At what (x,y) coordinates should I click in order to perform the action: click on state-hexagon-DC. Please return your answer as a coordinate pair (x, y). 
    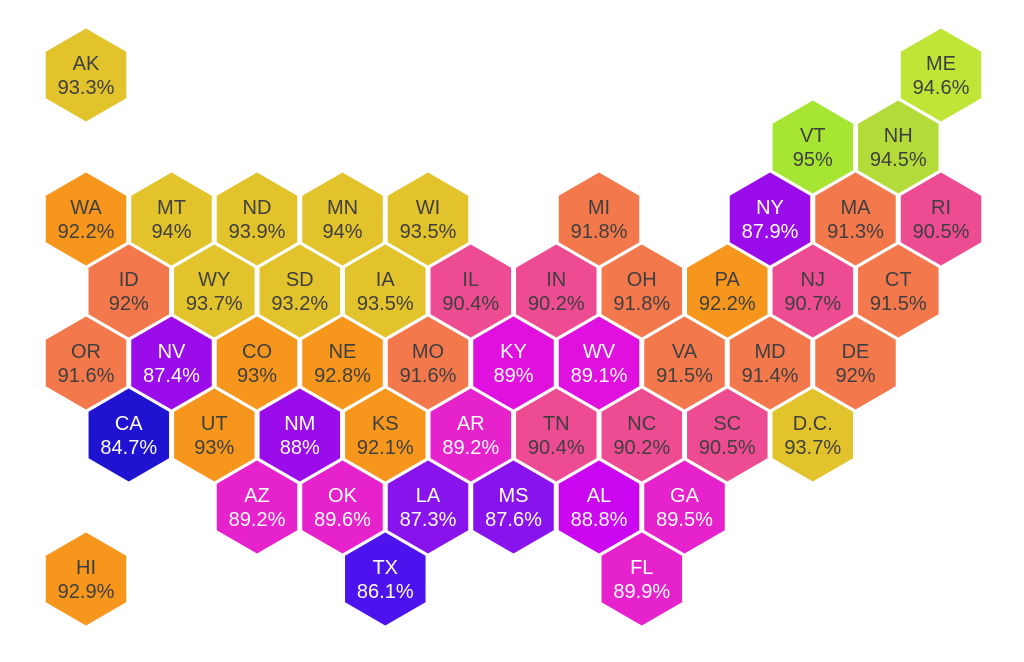
    Looking at the image, I should click on (813, 435).